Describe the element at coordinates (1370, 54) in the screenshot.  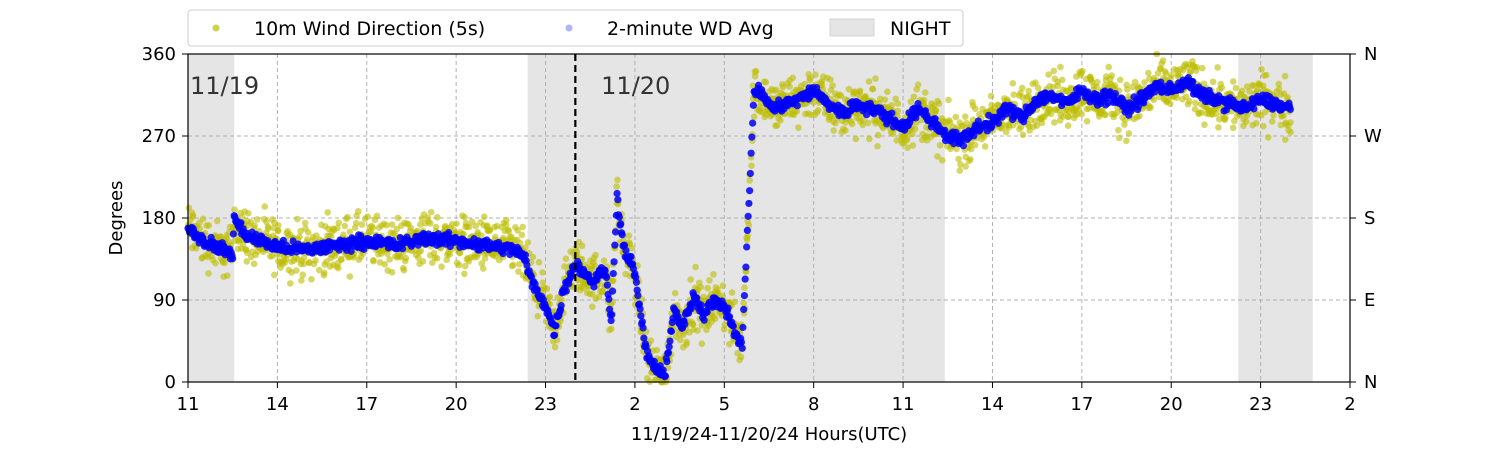
I see `y2-tick-label: N` at that location.